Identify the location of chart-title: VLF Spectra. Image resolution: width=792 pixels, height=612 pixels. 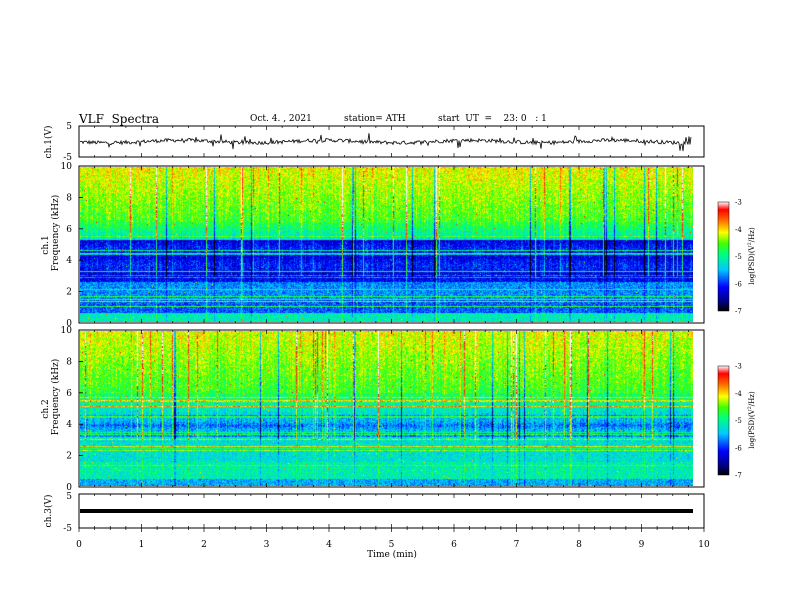
(119, 119).